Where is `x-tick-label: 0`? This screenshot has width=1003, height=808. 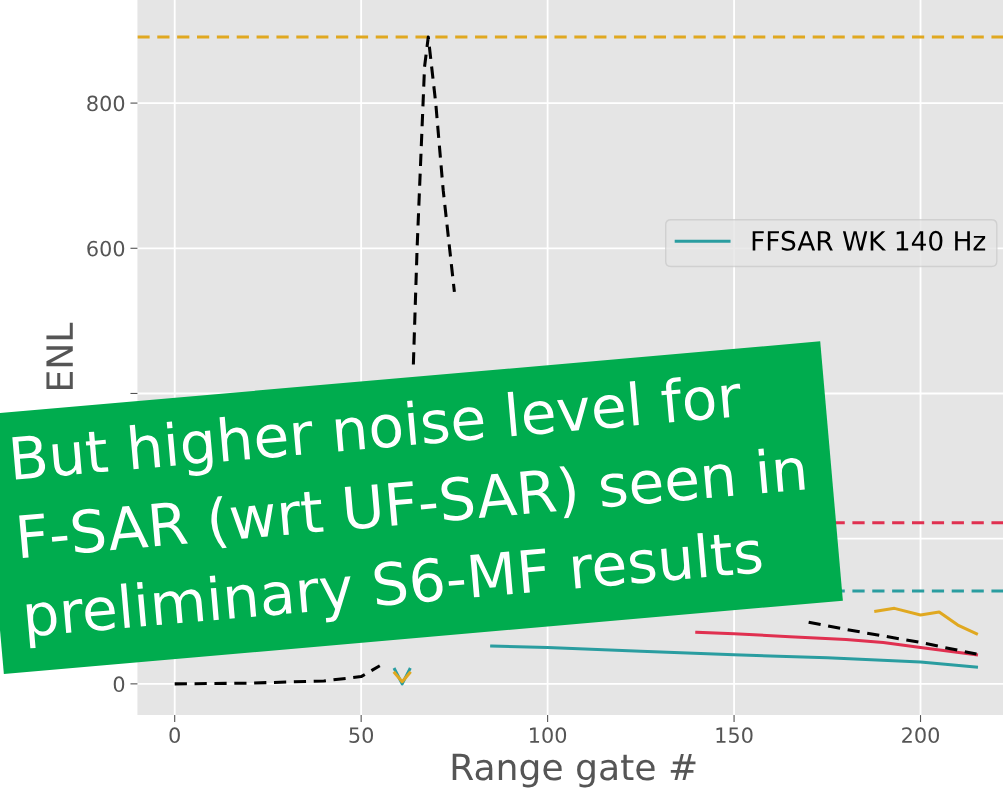 x-tick-label: 0 is located at coordinates (174, 735).